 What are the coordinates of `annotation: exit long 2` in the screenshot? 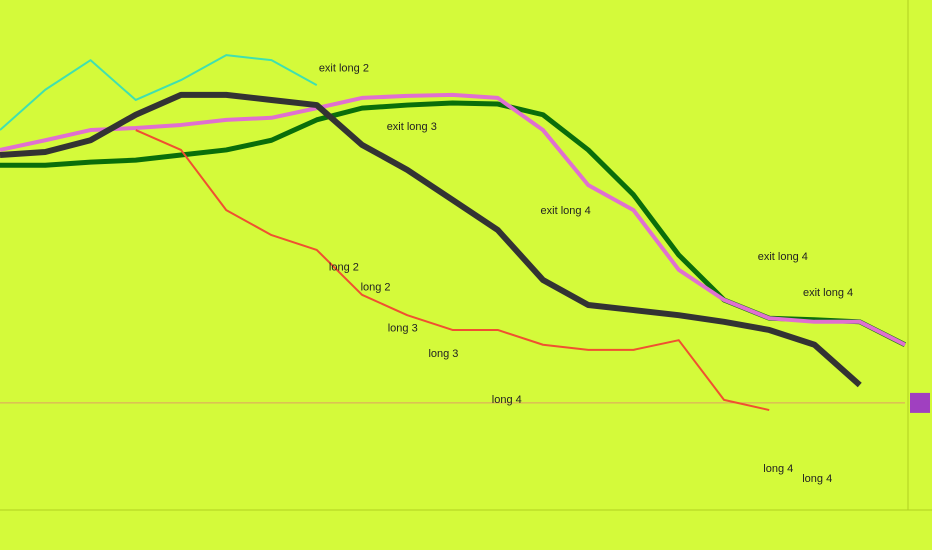 It's located at (344, 68).